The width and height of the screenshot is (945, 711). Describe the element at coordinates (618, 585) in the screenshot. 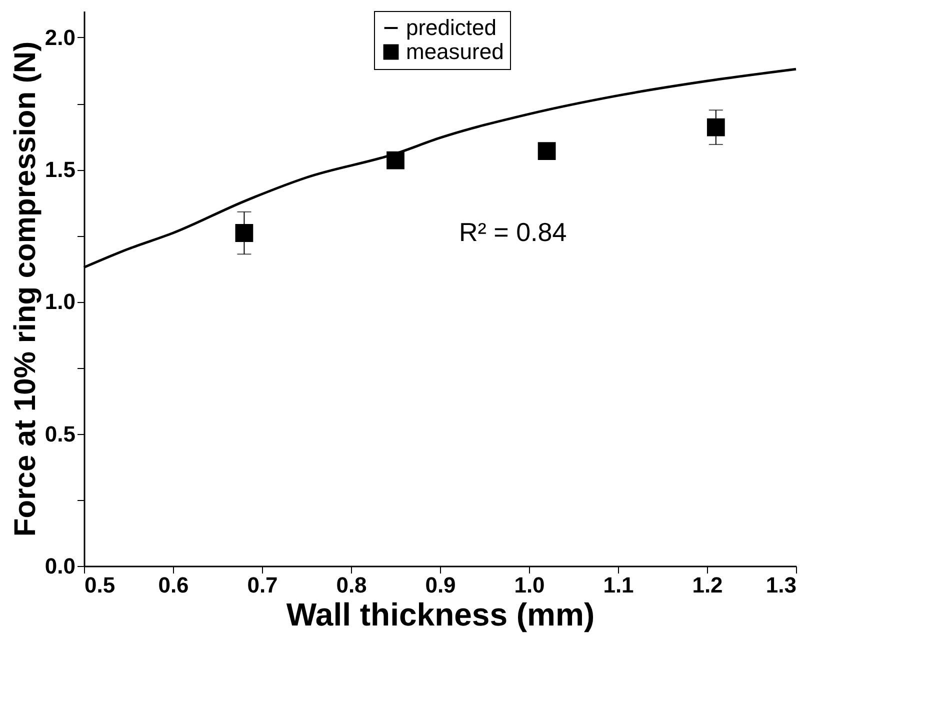

I see `x-tick-label: 1.1` at that location.